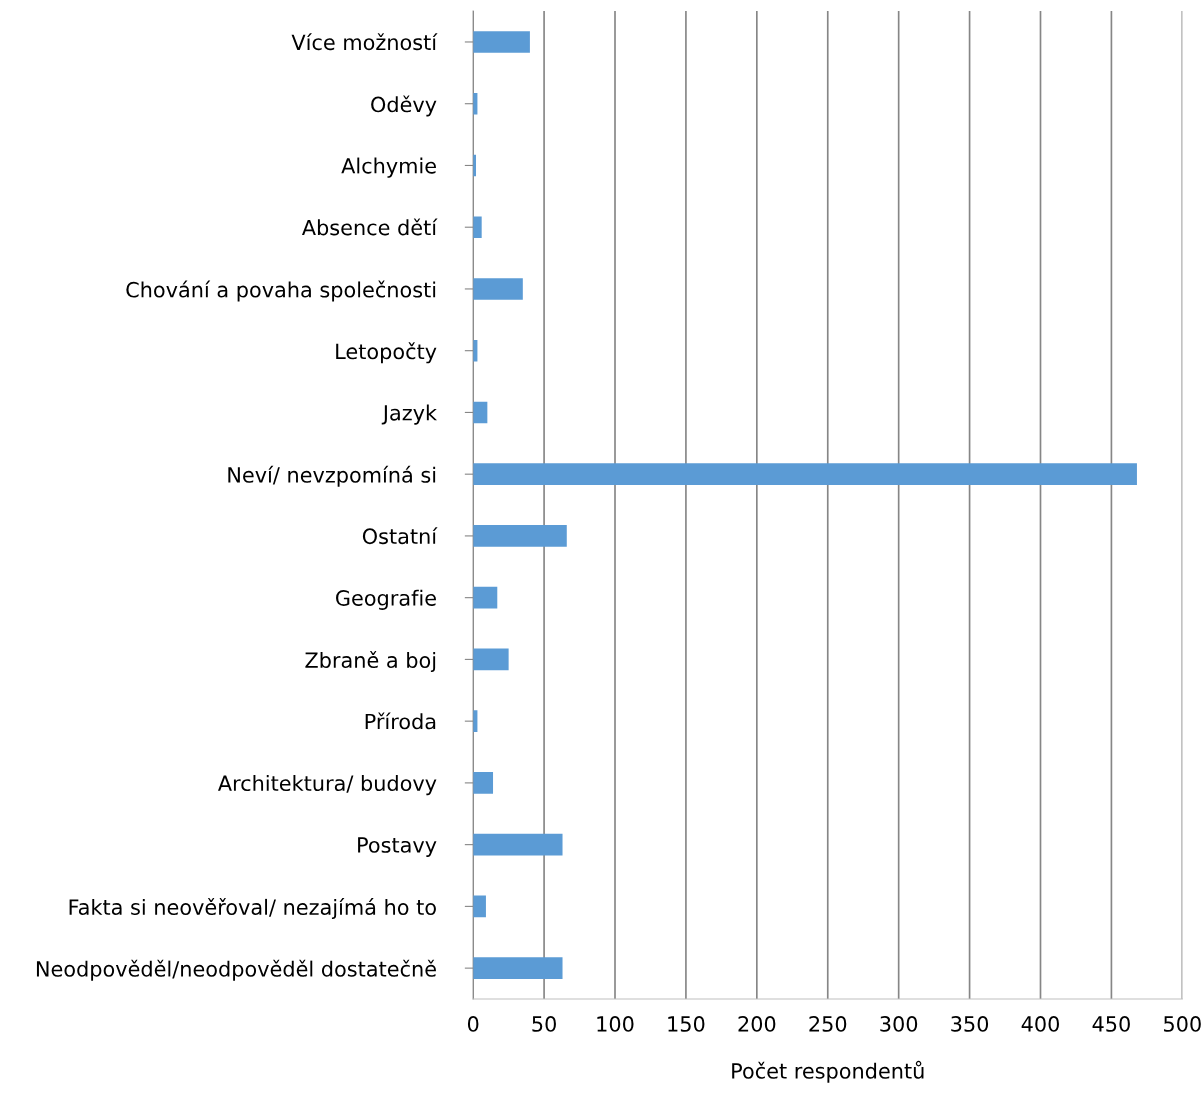 The height and width of the screenshot is (1110, 1204). What do you see at coordinates (397, 847) in the screenshot?
I see `y-tick-label: Postavy` at bounding box center [397, 847].